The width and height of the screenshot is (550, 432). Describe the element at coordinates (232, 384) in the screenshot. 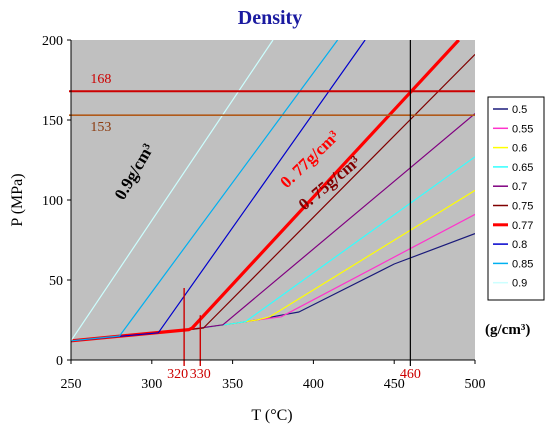

I see `x-tick-label: 350` at that location.